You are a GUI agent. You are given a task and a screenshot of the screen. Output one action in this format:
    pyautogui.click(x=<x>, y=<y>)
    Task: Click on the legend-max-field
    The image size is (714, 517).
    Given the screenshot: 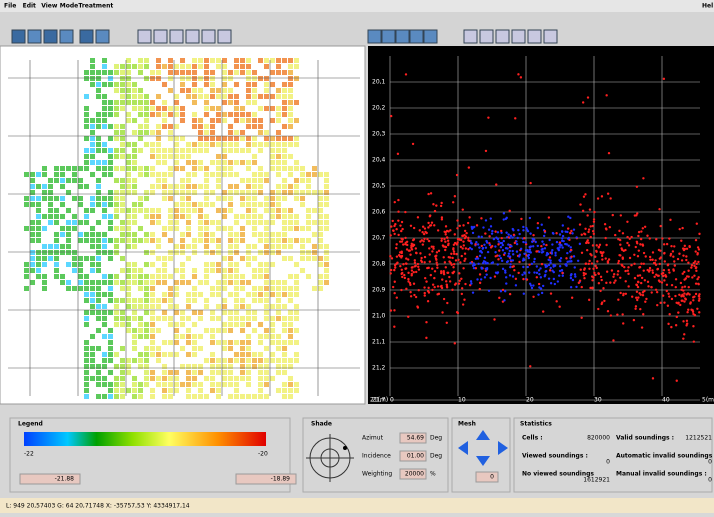 What is the action you would take?
    pyautogui.click(x=266, y=479)
    